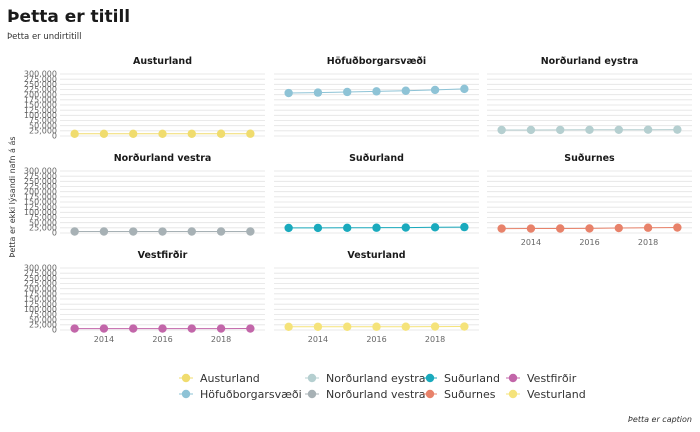 The width and height of the screenshot is (700, 432). Describe the element at coordinates (376, 193) in the screenshot. I see `facet-panel: Suðurland` at that location.